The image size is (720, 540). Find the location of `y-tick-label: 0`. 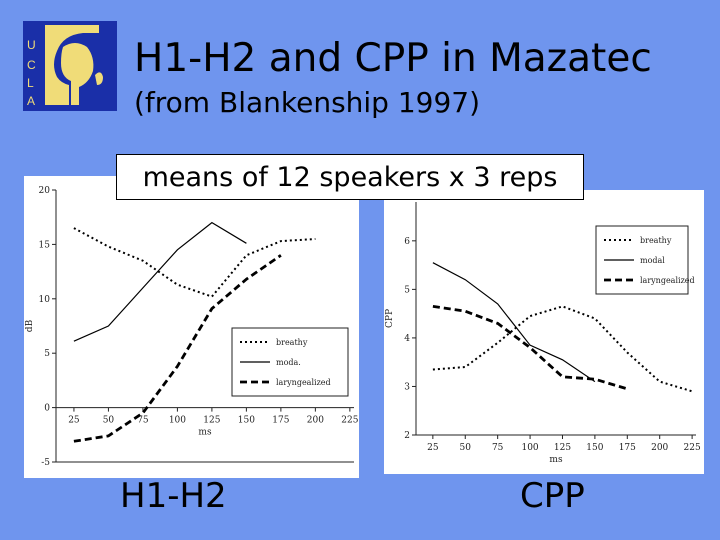

y-tick-label: 0 is located at coordinates (47, 409).